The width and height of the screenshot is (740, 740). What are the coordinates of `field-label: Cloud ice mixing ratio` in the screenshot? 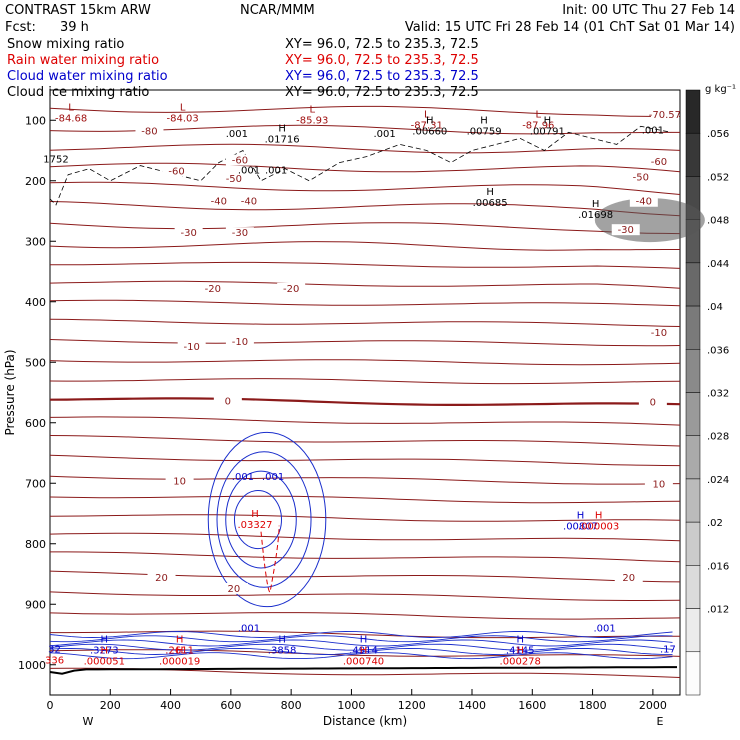 It's located at (78, 92).